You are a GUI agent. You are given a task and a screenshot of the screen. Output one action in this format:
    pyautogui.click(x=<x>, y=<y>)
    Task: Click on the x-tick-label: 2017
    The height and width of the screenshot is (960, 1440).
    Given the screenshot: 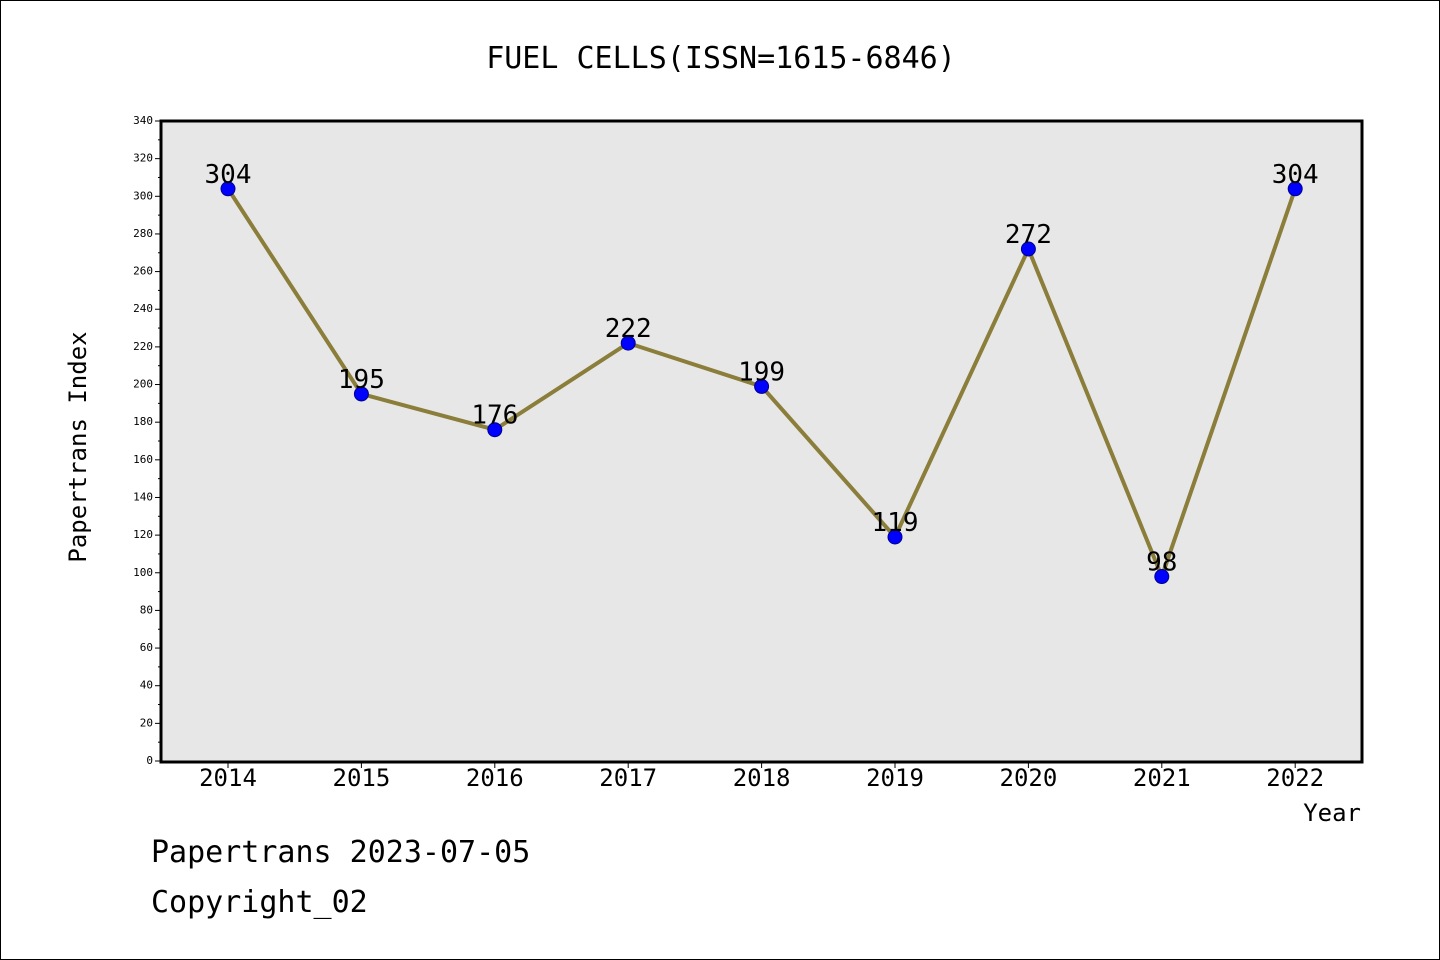 What is the action you would take?
    pyautogui.click(x=628, y=778)
    